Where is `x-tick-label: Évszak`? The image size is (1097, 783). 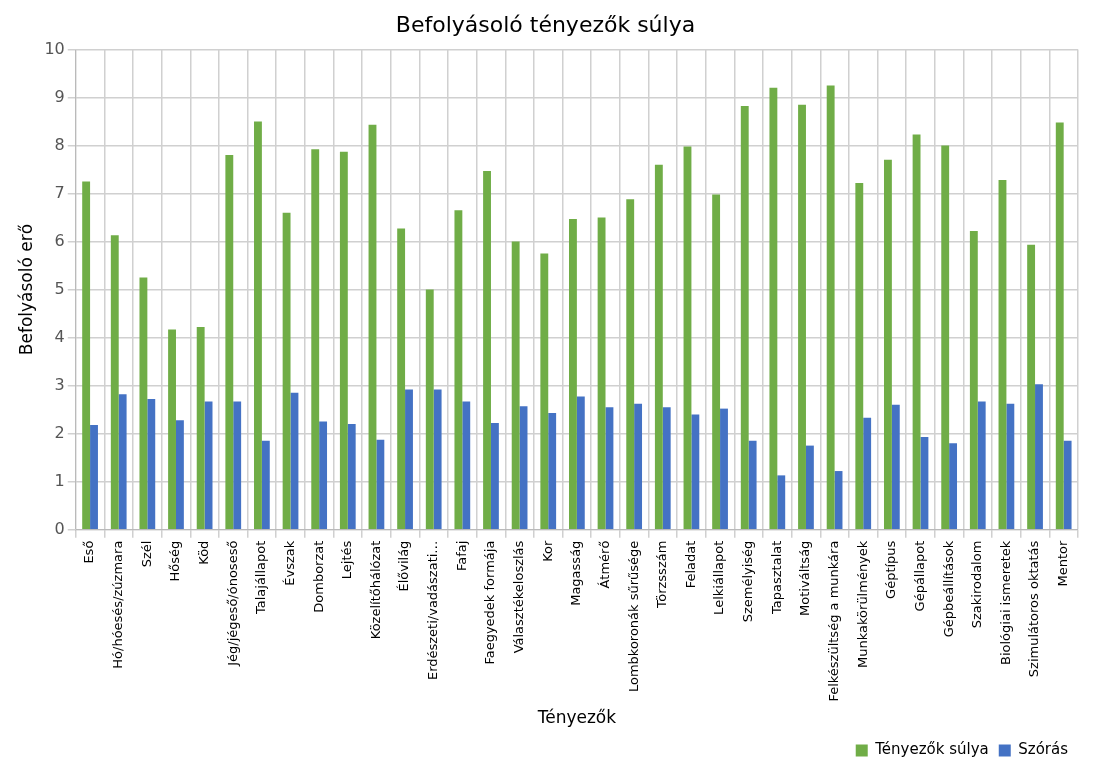 x-tick-label: Évszak is located at coordinates (289, 563).